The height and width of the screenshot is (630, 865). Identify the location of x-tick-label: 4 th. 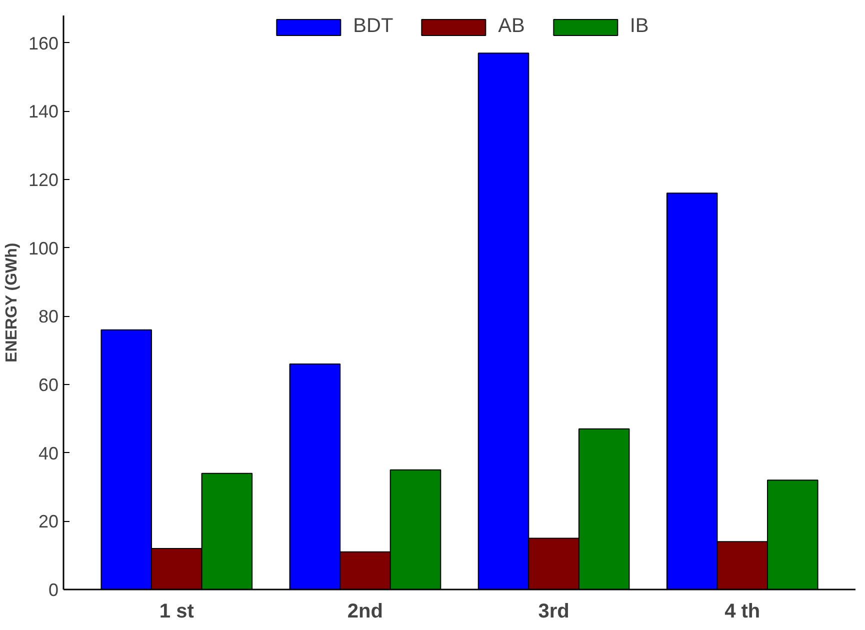
(742, 611).